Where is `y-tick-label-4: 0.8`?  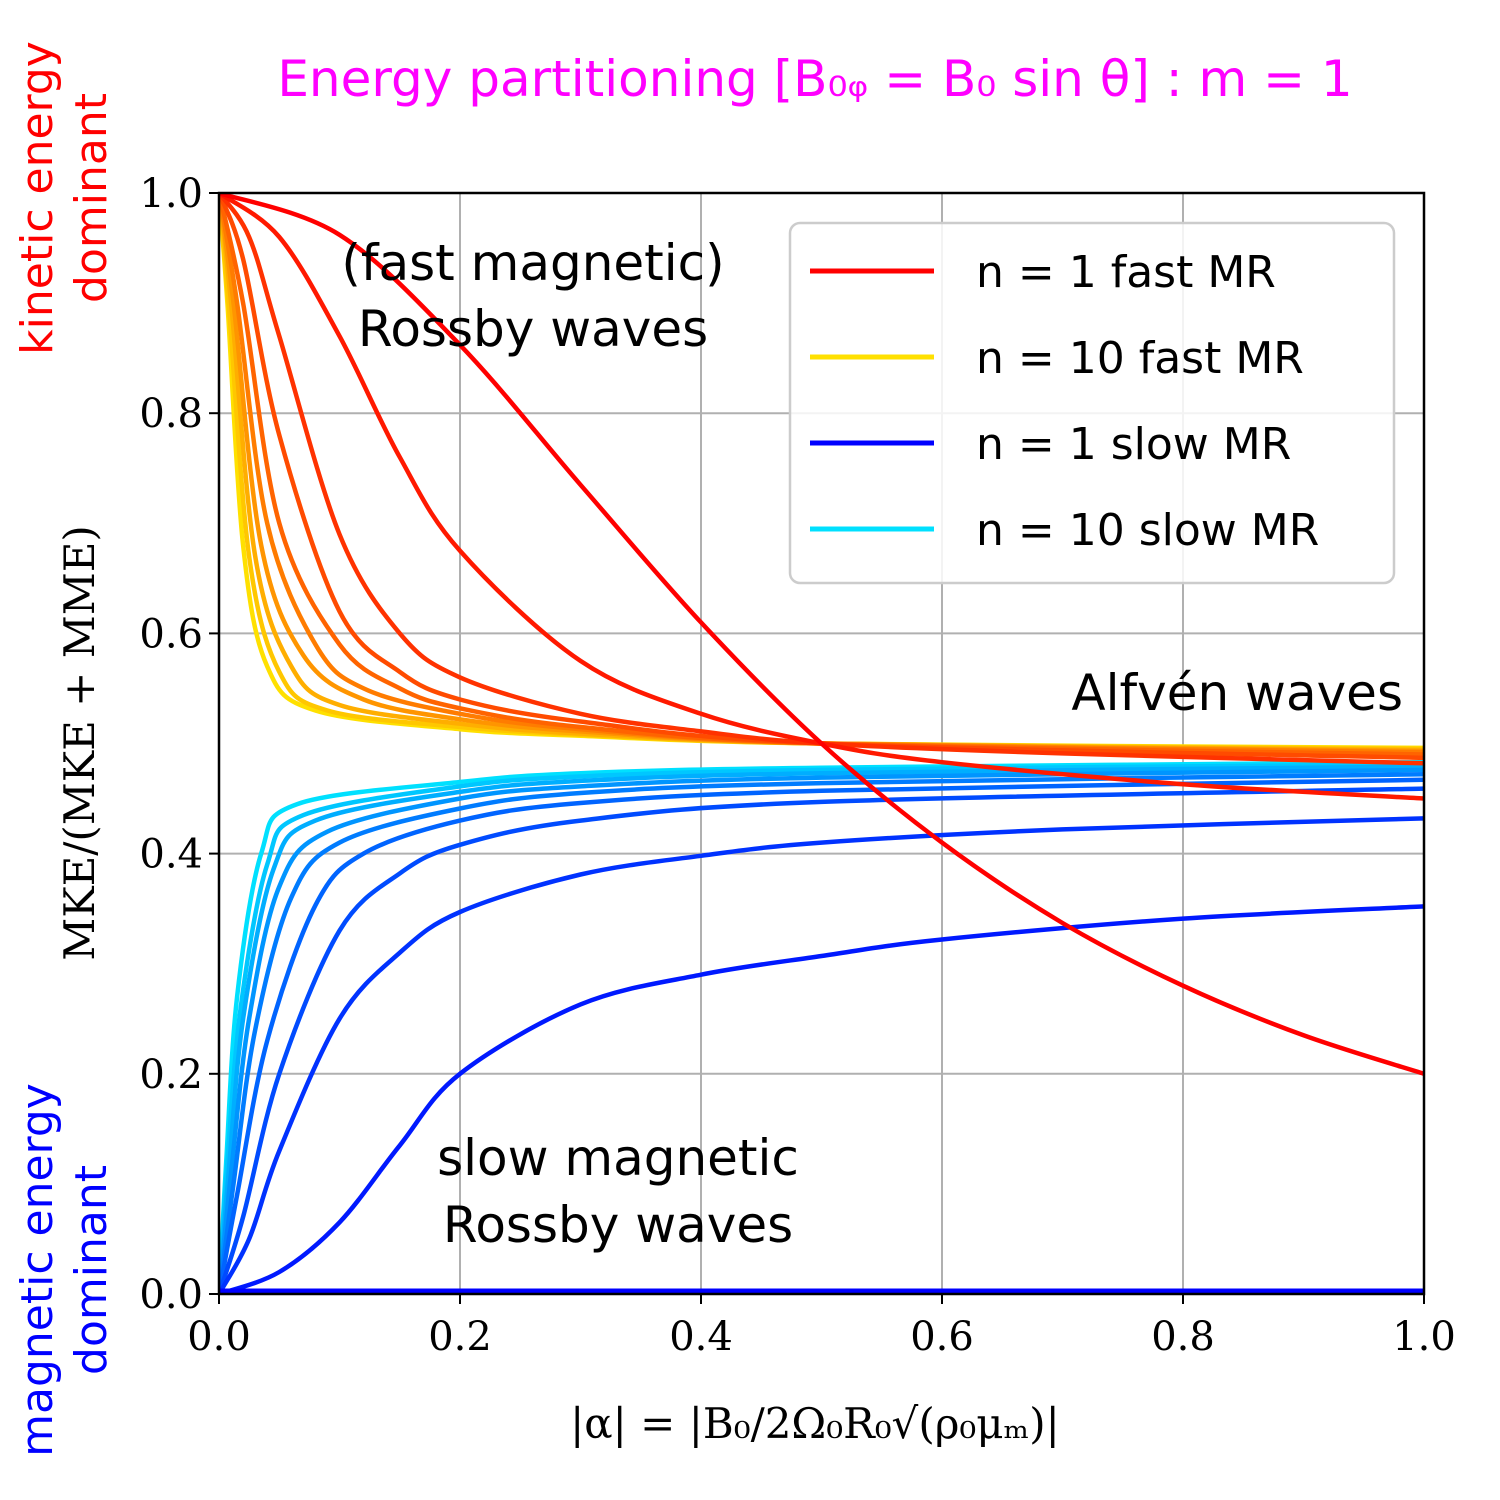
y-tick-label-4: 0.8 is located at coordinates (171, 414).